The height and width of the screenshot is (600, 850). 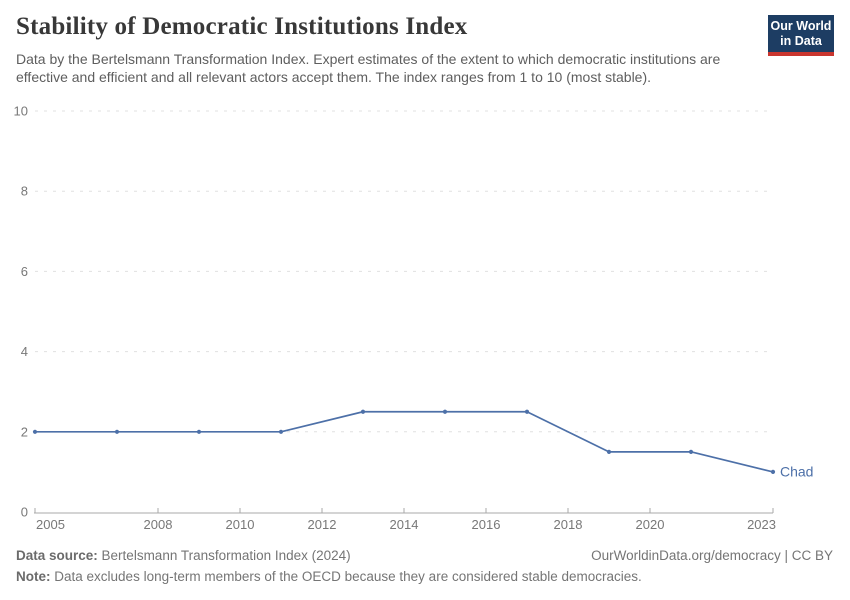 What do you see at coordinates (24, 431) in the screenshot?
I see `y-tick-label: 2` at bounding box center [24, 431].